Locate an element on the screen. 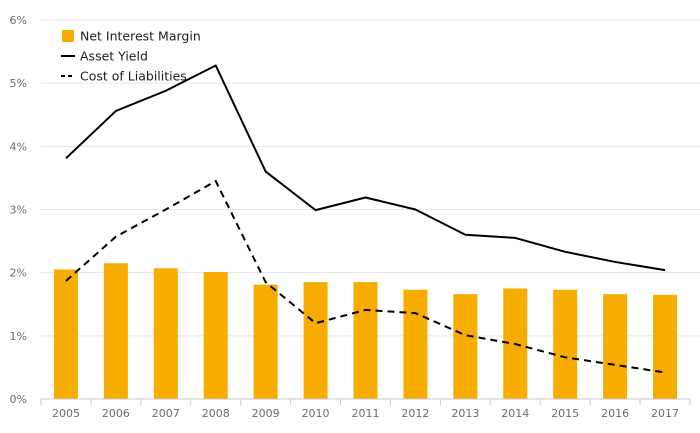  bar-net-interest-margin-2008 is located at coordinates (215, 335).